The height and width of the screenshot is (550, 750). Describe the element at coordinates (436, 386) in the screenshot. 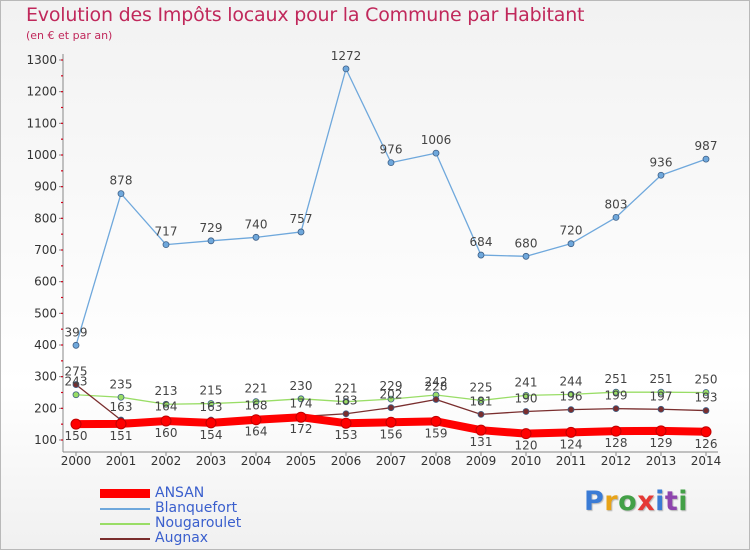

I see `data-label-augnax: 228` at that location.